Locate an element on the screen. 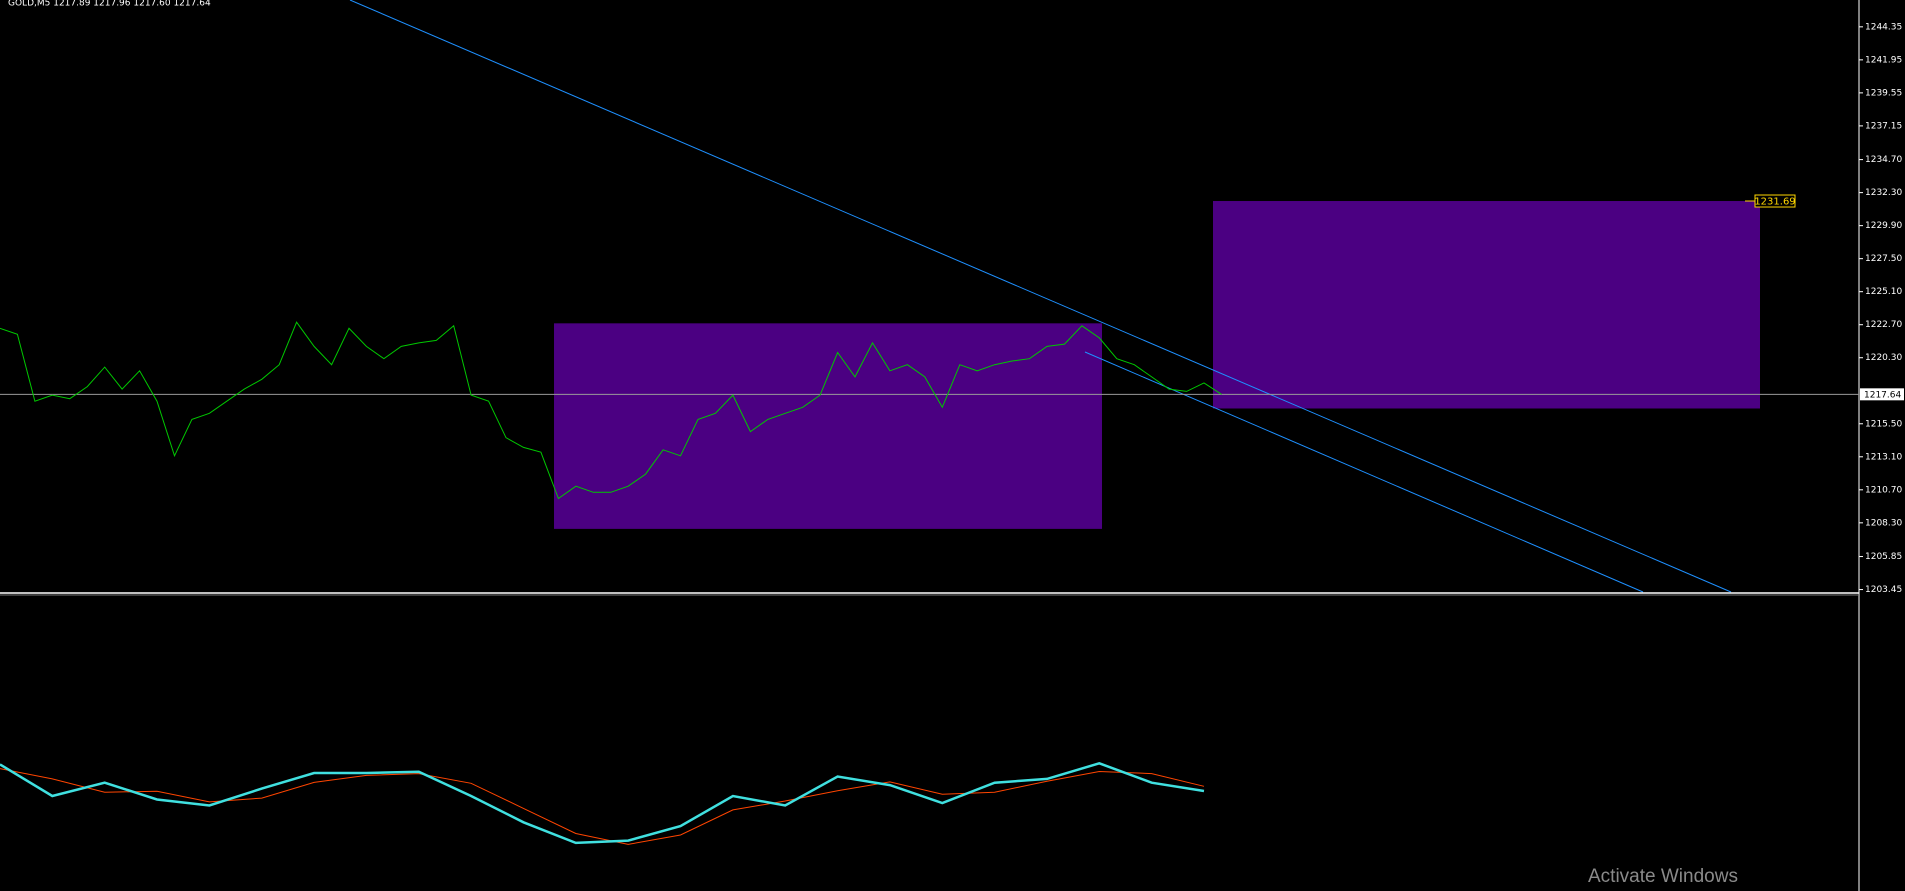  y-tick-label: 1241.95 is located at coordinates (1883, 60).